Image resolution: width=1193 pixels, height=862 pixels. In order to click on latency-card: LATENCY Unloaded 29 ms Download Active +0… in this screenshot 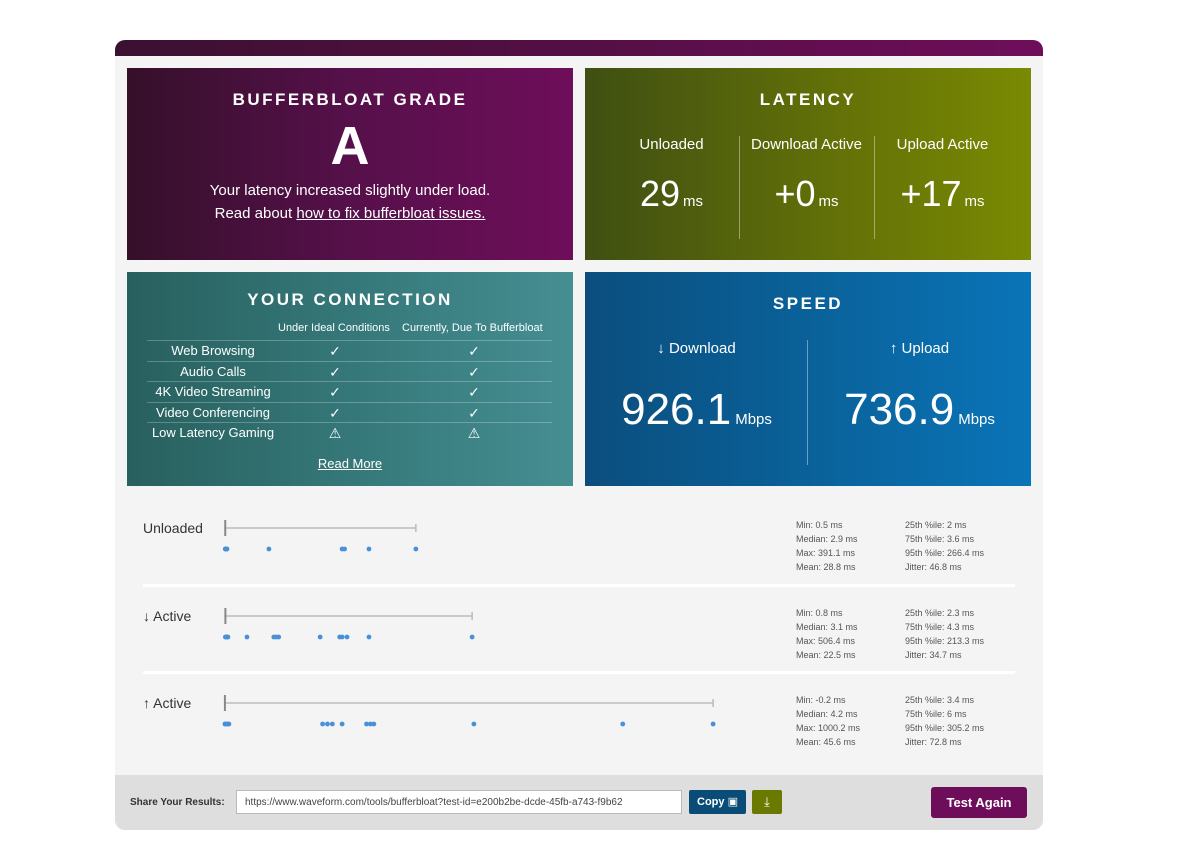, I will do `click(808, 164)`.